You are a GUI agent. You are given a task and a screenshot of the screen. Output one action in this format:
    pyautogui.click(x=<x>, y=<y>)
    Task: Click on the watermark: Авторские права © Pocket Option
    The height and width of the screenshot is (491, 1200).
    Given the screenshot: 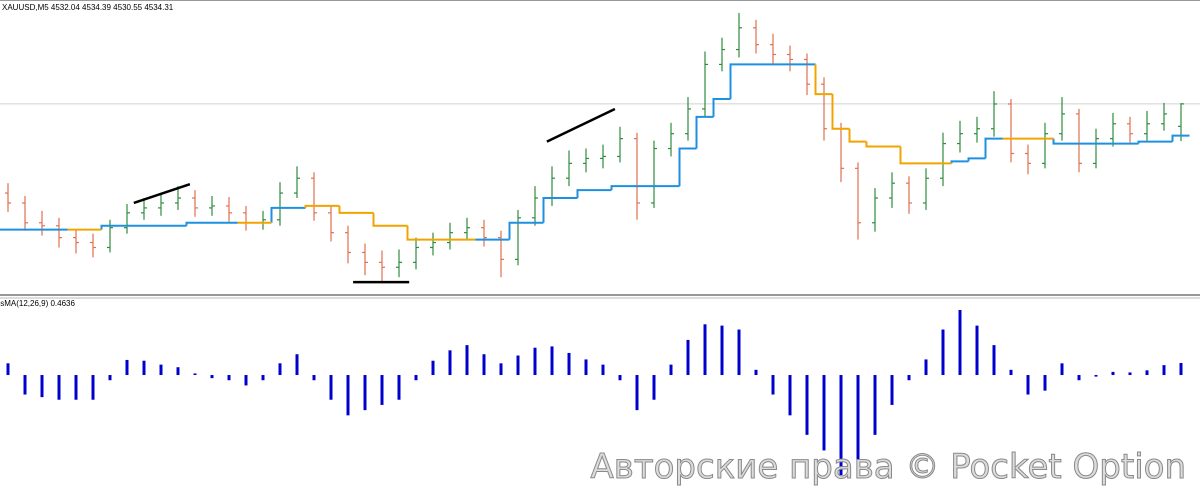 What is the action you would take?
    pyautogui.click(x=888, y=467)
    